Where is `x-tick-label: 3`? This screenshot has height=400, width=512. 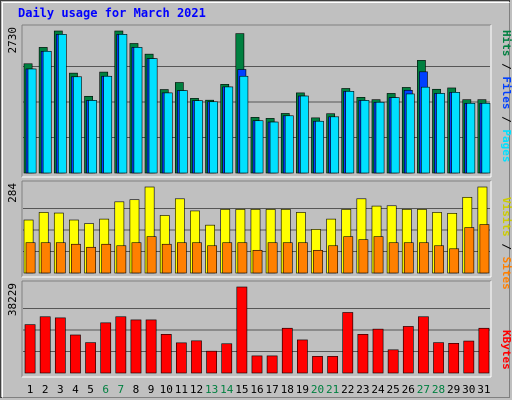
x-tick-label: 3 is located at coordinates (60, 389).